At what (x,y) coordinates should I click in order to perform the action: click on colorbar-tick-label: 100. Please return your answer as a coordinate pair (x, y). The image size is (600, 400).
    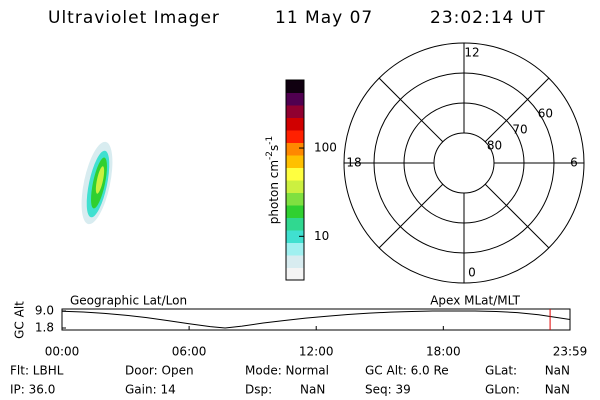
    Looking at the image, I should click on (325, 148).